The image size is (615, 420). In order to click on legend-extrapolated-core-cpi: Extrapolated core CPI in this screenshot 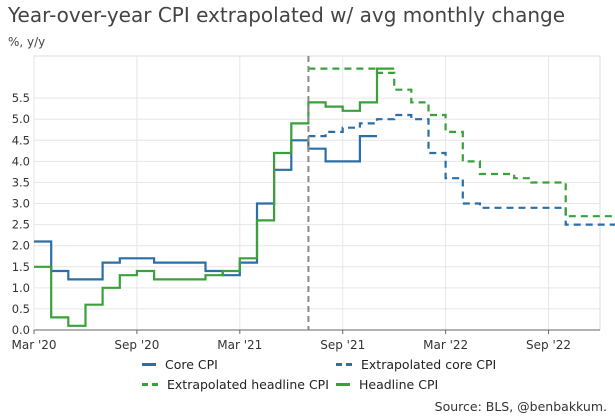, I will do `click(416, 364)`.